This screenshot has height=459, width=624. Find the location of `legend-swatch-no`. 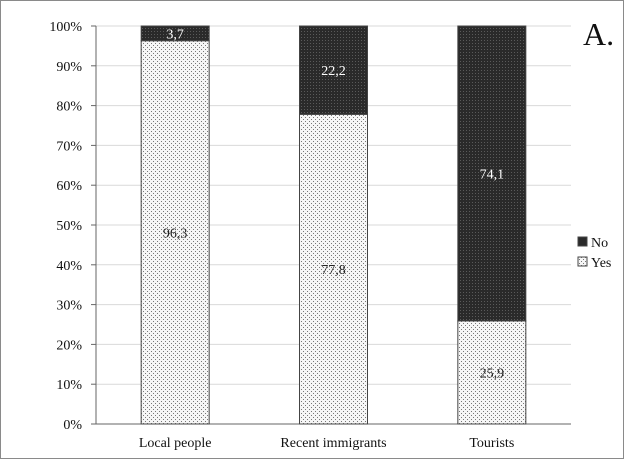

legend-swatch-no is located at coordinates (582, 241).